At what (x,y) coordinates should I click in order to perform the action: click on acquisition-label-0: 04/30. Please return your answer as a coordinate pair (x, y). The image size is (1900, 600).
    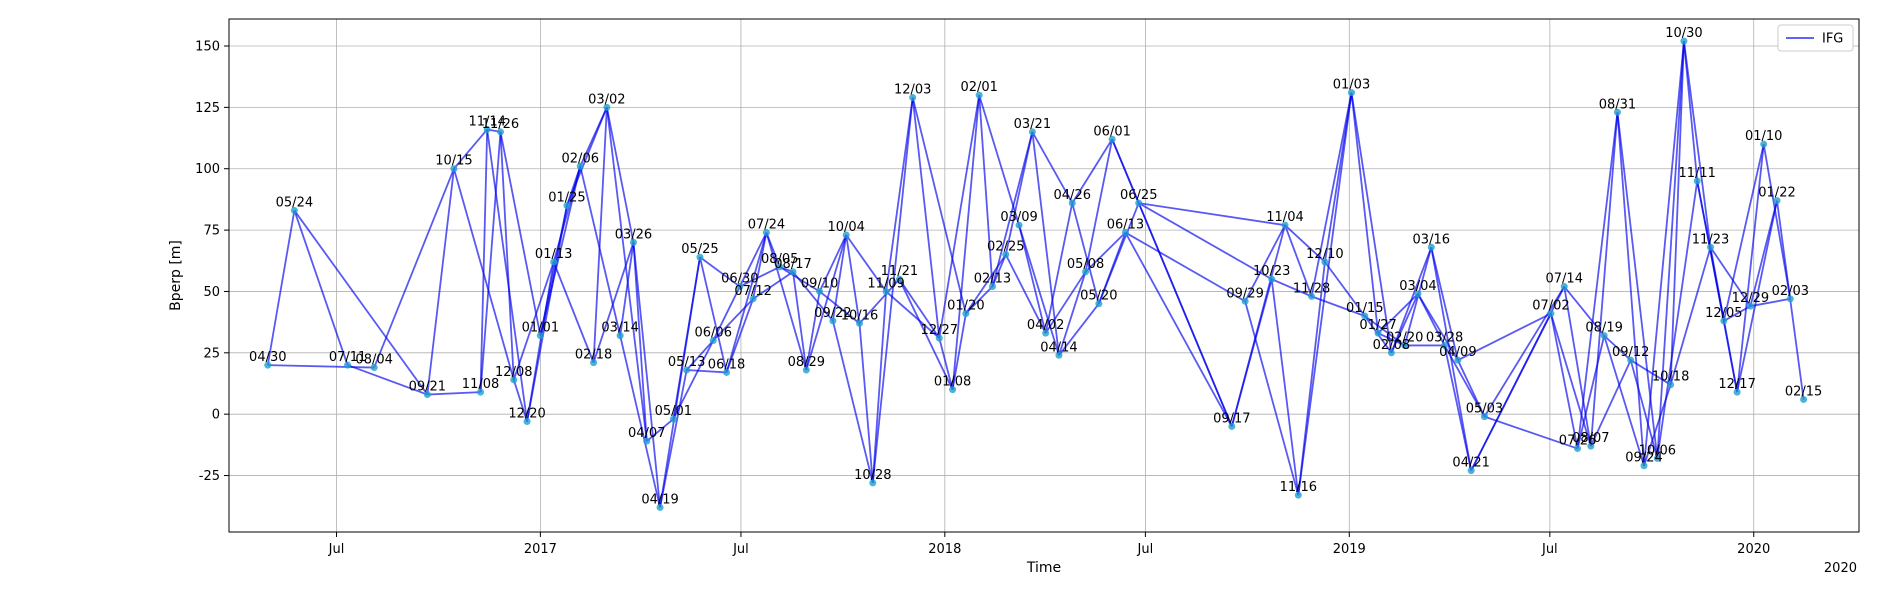
    Looking at the image, I should click on (267, 357).